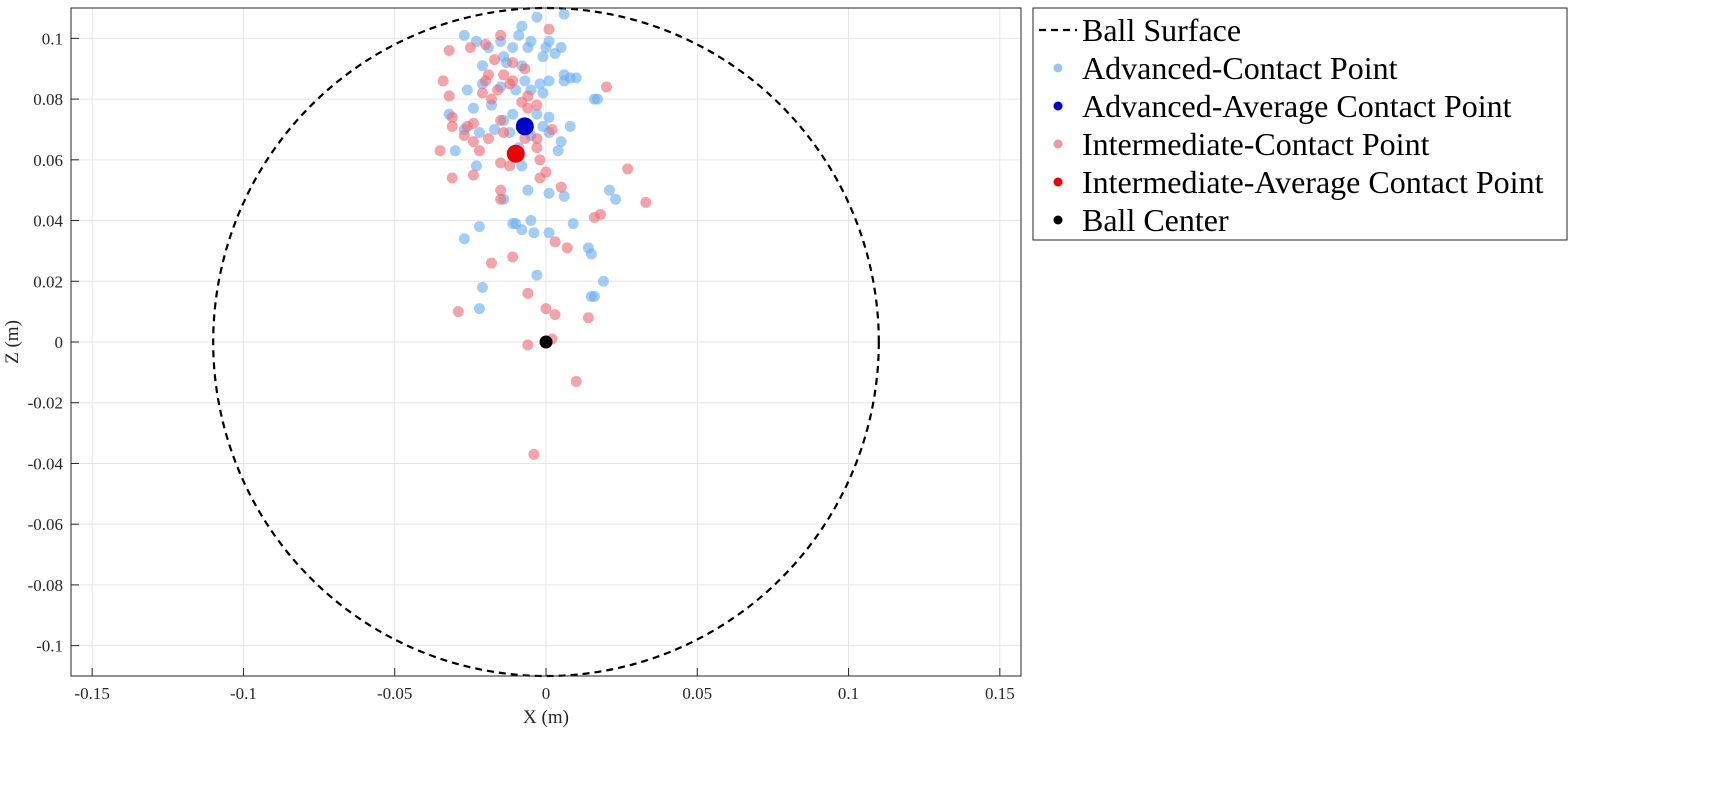 This screenshot has height=800, width=1718. What do you see at coordinates (546, 717) in the screenshot?
I see `x-axis-label: X (m)` at bounding box center [546, 717].